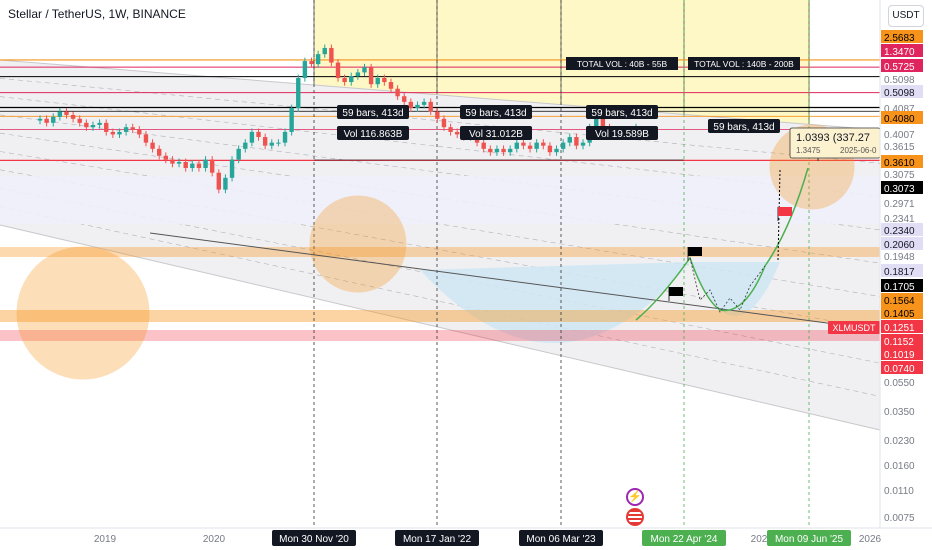 This screenshot has height=550, width=932. Describe the element at coordinates (899, 441) in the screenshot. I see `price-tick: 0.0230` at that location.